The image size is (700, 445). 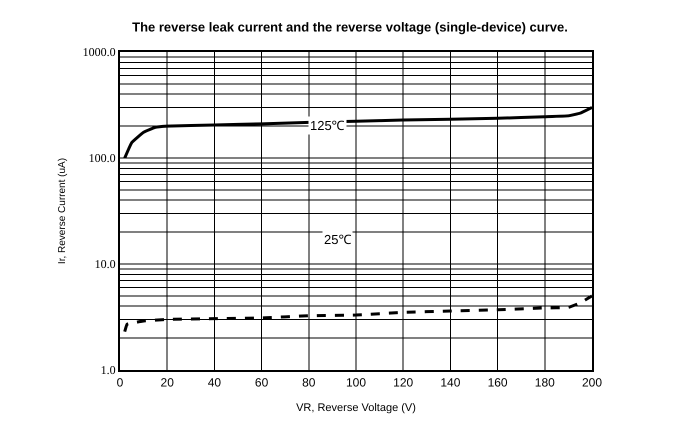 What do you see at coordinates (592, 382) in the screenshot?
I see `x-tick-label: 200` at bounding box center [592, 382].